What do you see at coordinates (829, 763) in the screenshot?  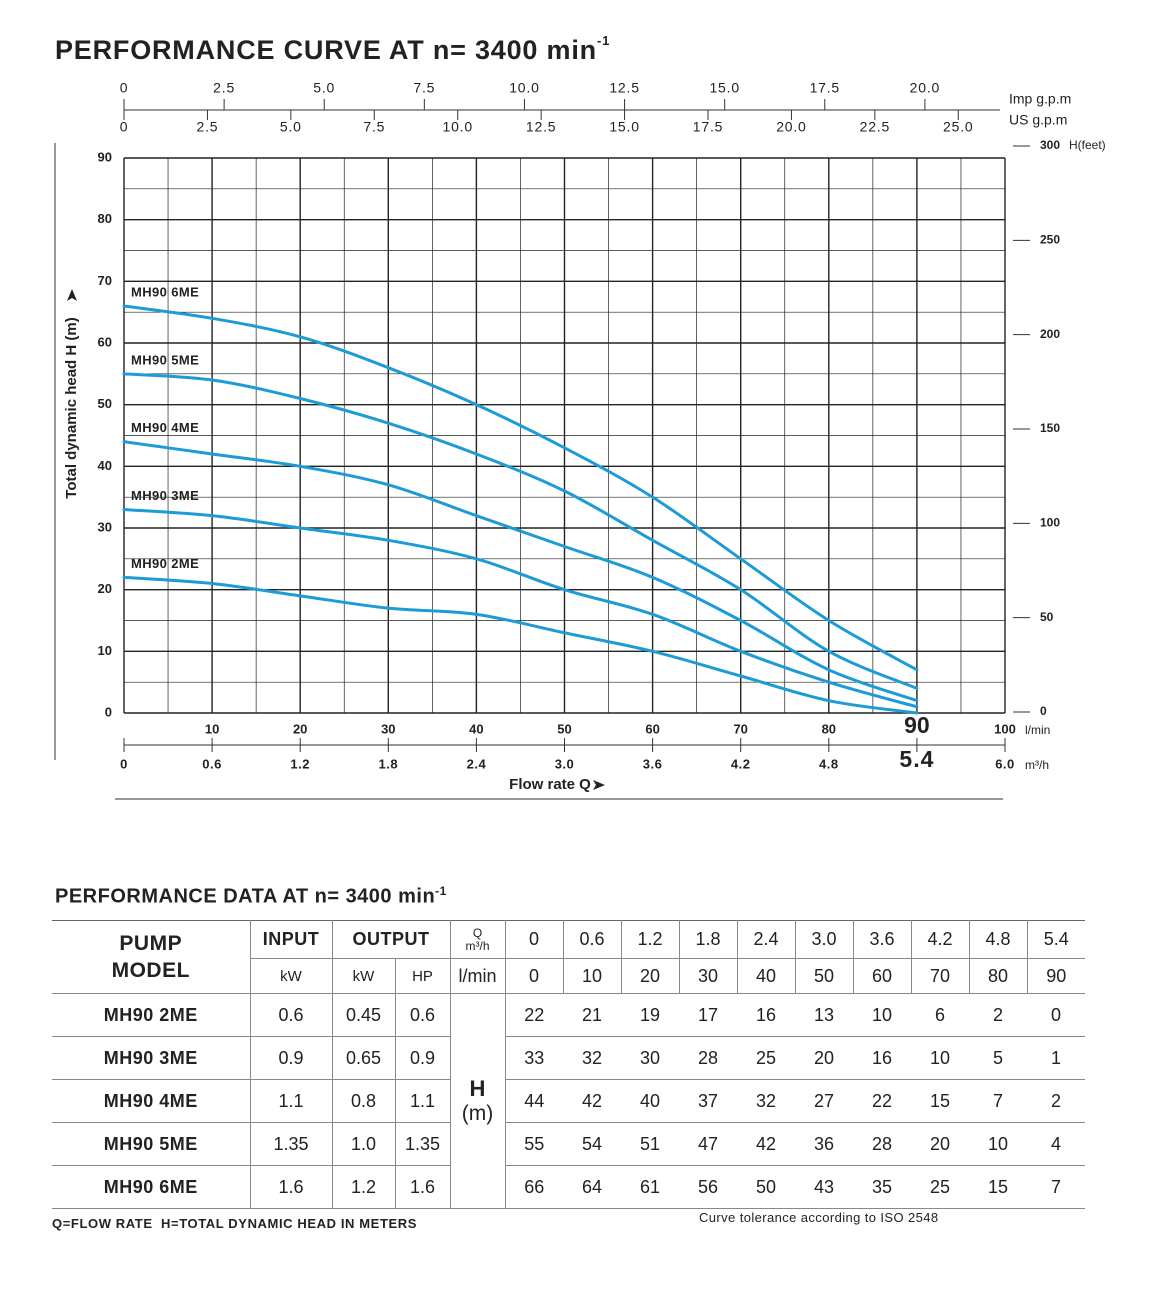 I see `x2-tick-label: 4.8` at bounding box center [829, 763].